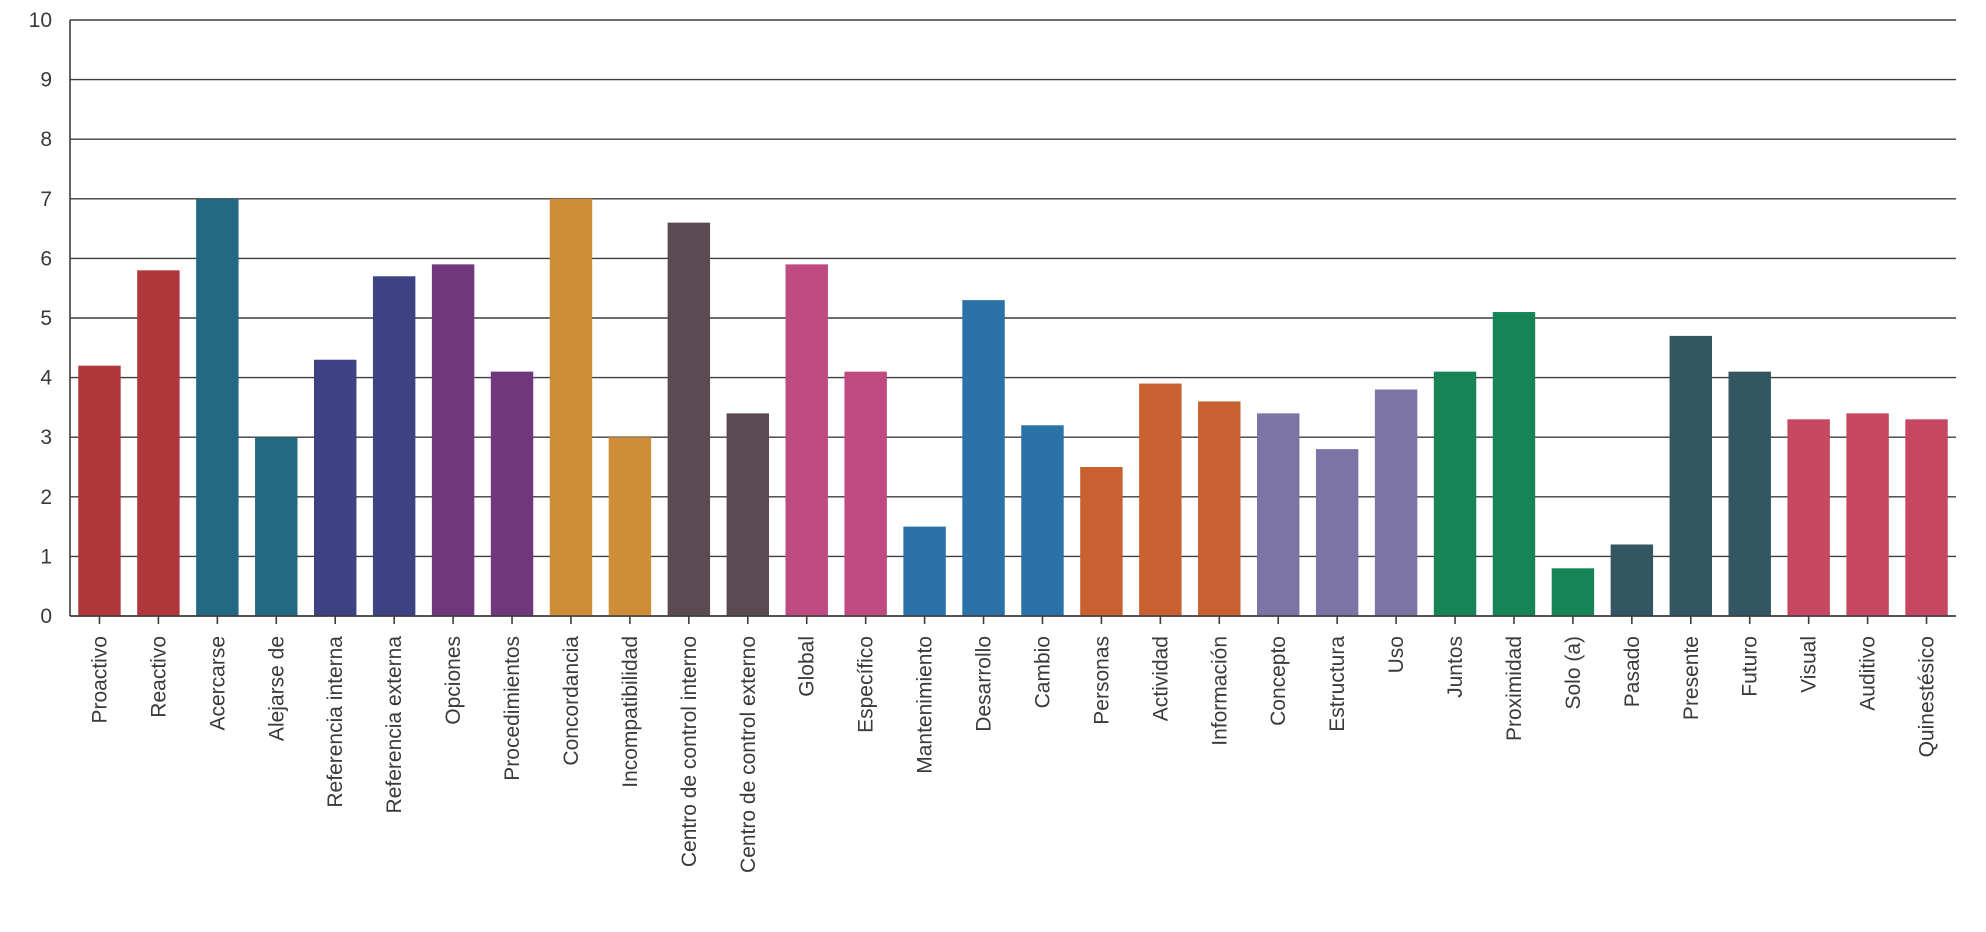  I want to click on x-tick-label: Referencia externa, so click(394, 725).